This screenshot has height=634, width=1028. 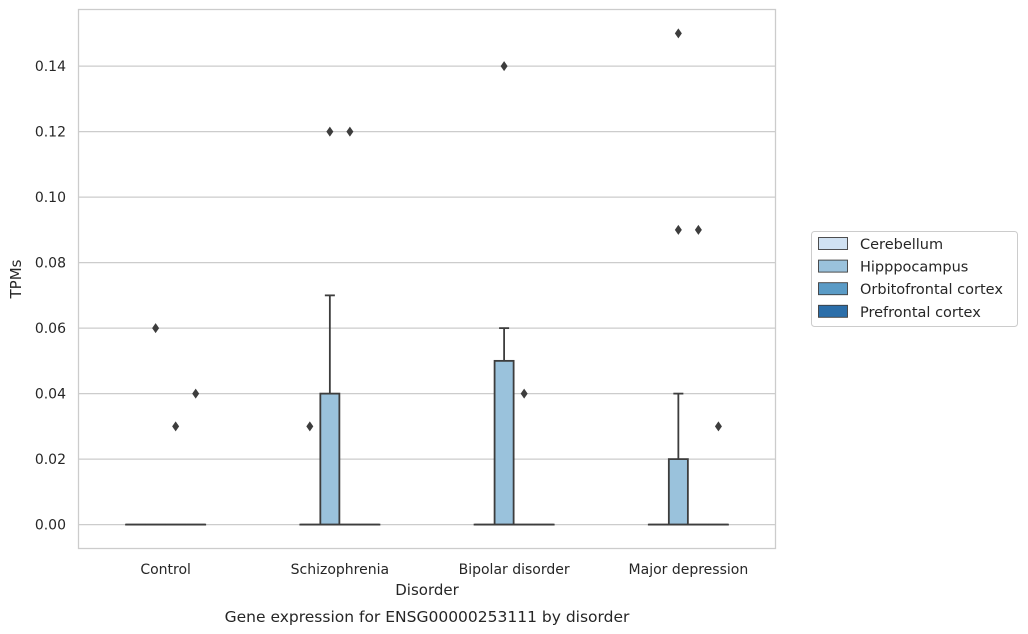 I want to click on x-axis-label: Disorder, so click(x=427, y=590).